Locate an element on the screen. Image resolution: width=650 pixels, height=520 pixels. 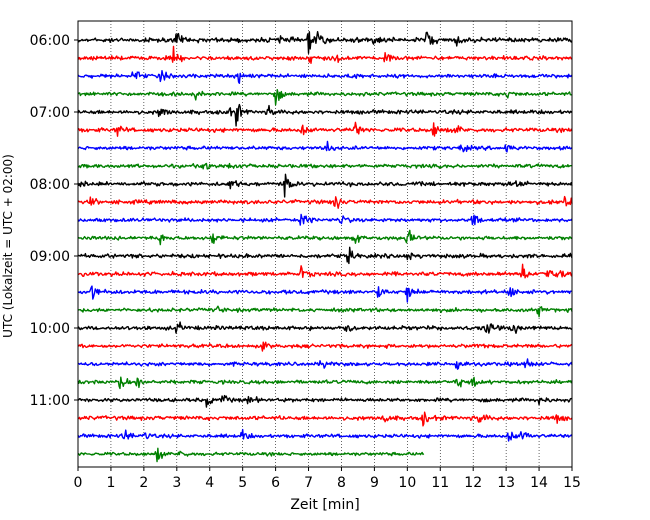
x-tick-label: 12 is located at coordinates (473, 483).